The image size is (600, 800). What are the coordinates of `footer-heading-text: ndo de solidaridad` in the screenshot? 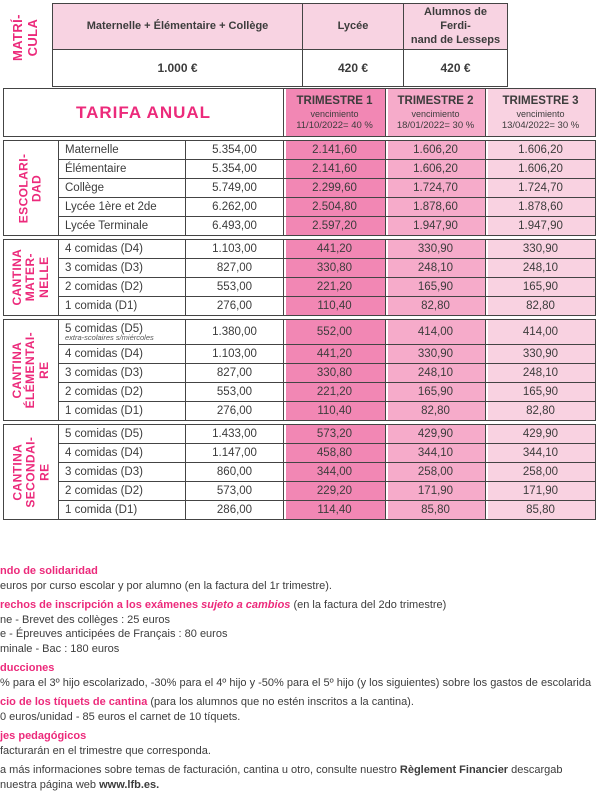 It's located at (49, 571).